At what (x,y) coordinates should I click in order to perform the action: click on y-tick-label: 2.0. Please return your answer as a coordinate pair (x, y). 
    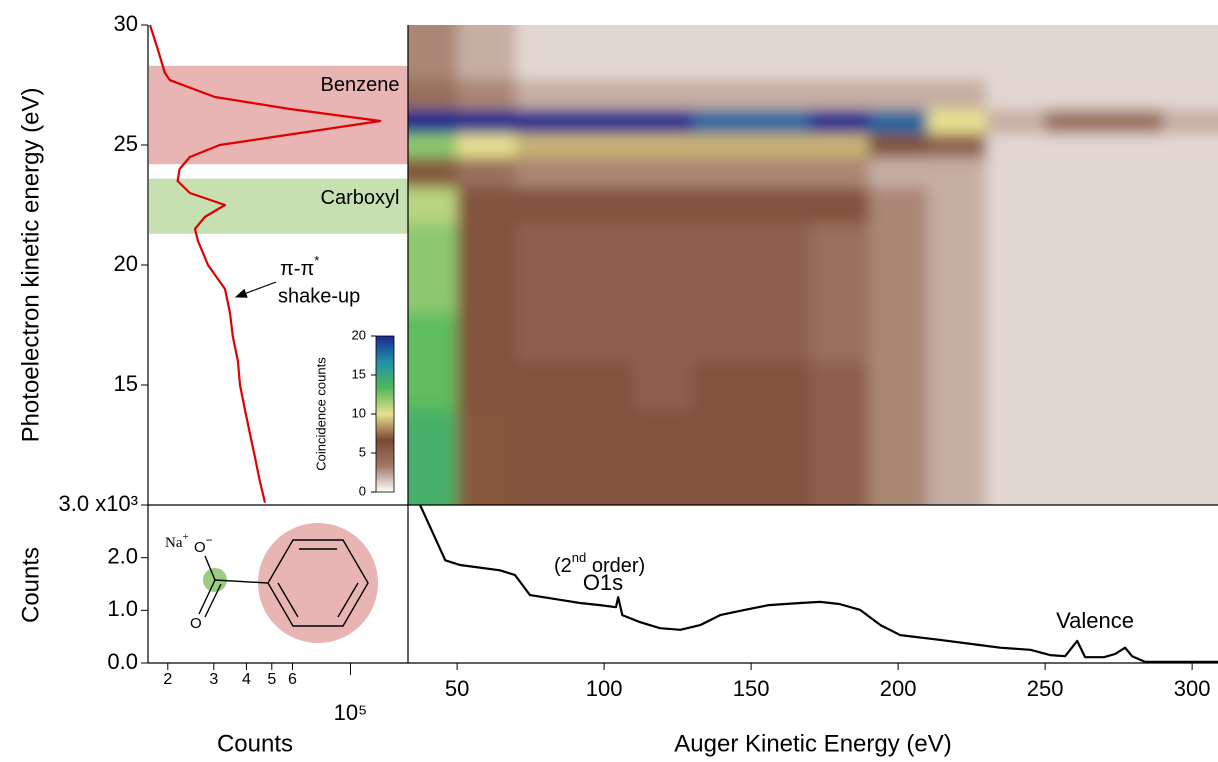
    Looking at the image, I should click on (122, 555).